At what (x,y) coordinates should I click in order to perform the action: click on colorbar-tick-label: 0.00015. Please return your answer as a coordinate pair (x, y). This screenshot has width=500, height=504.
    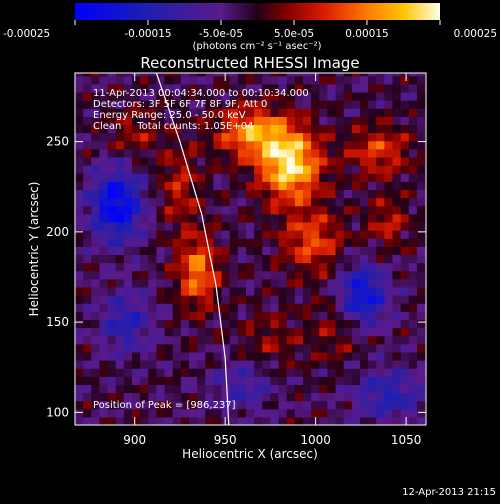
    Looking at the image, I should click on (366, 34).